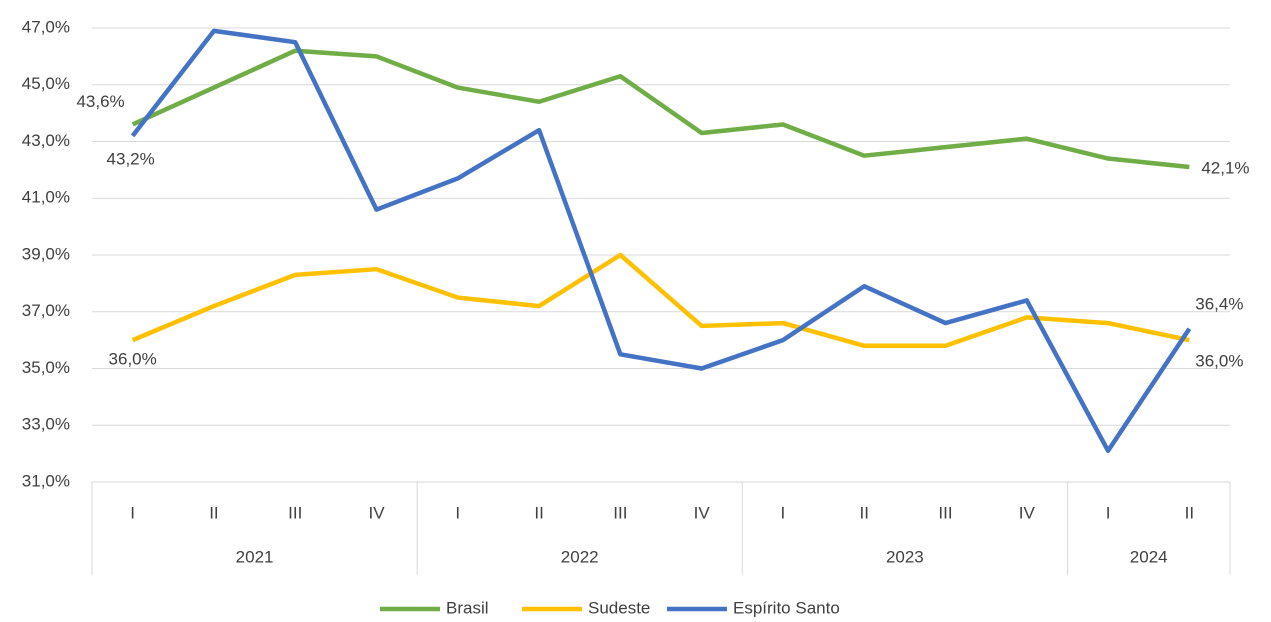  Describe the element at coordinates (255, 556) in the screenshot. I see `x-group-label: 2021` at that location.